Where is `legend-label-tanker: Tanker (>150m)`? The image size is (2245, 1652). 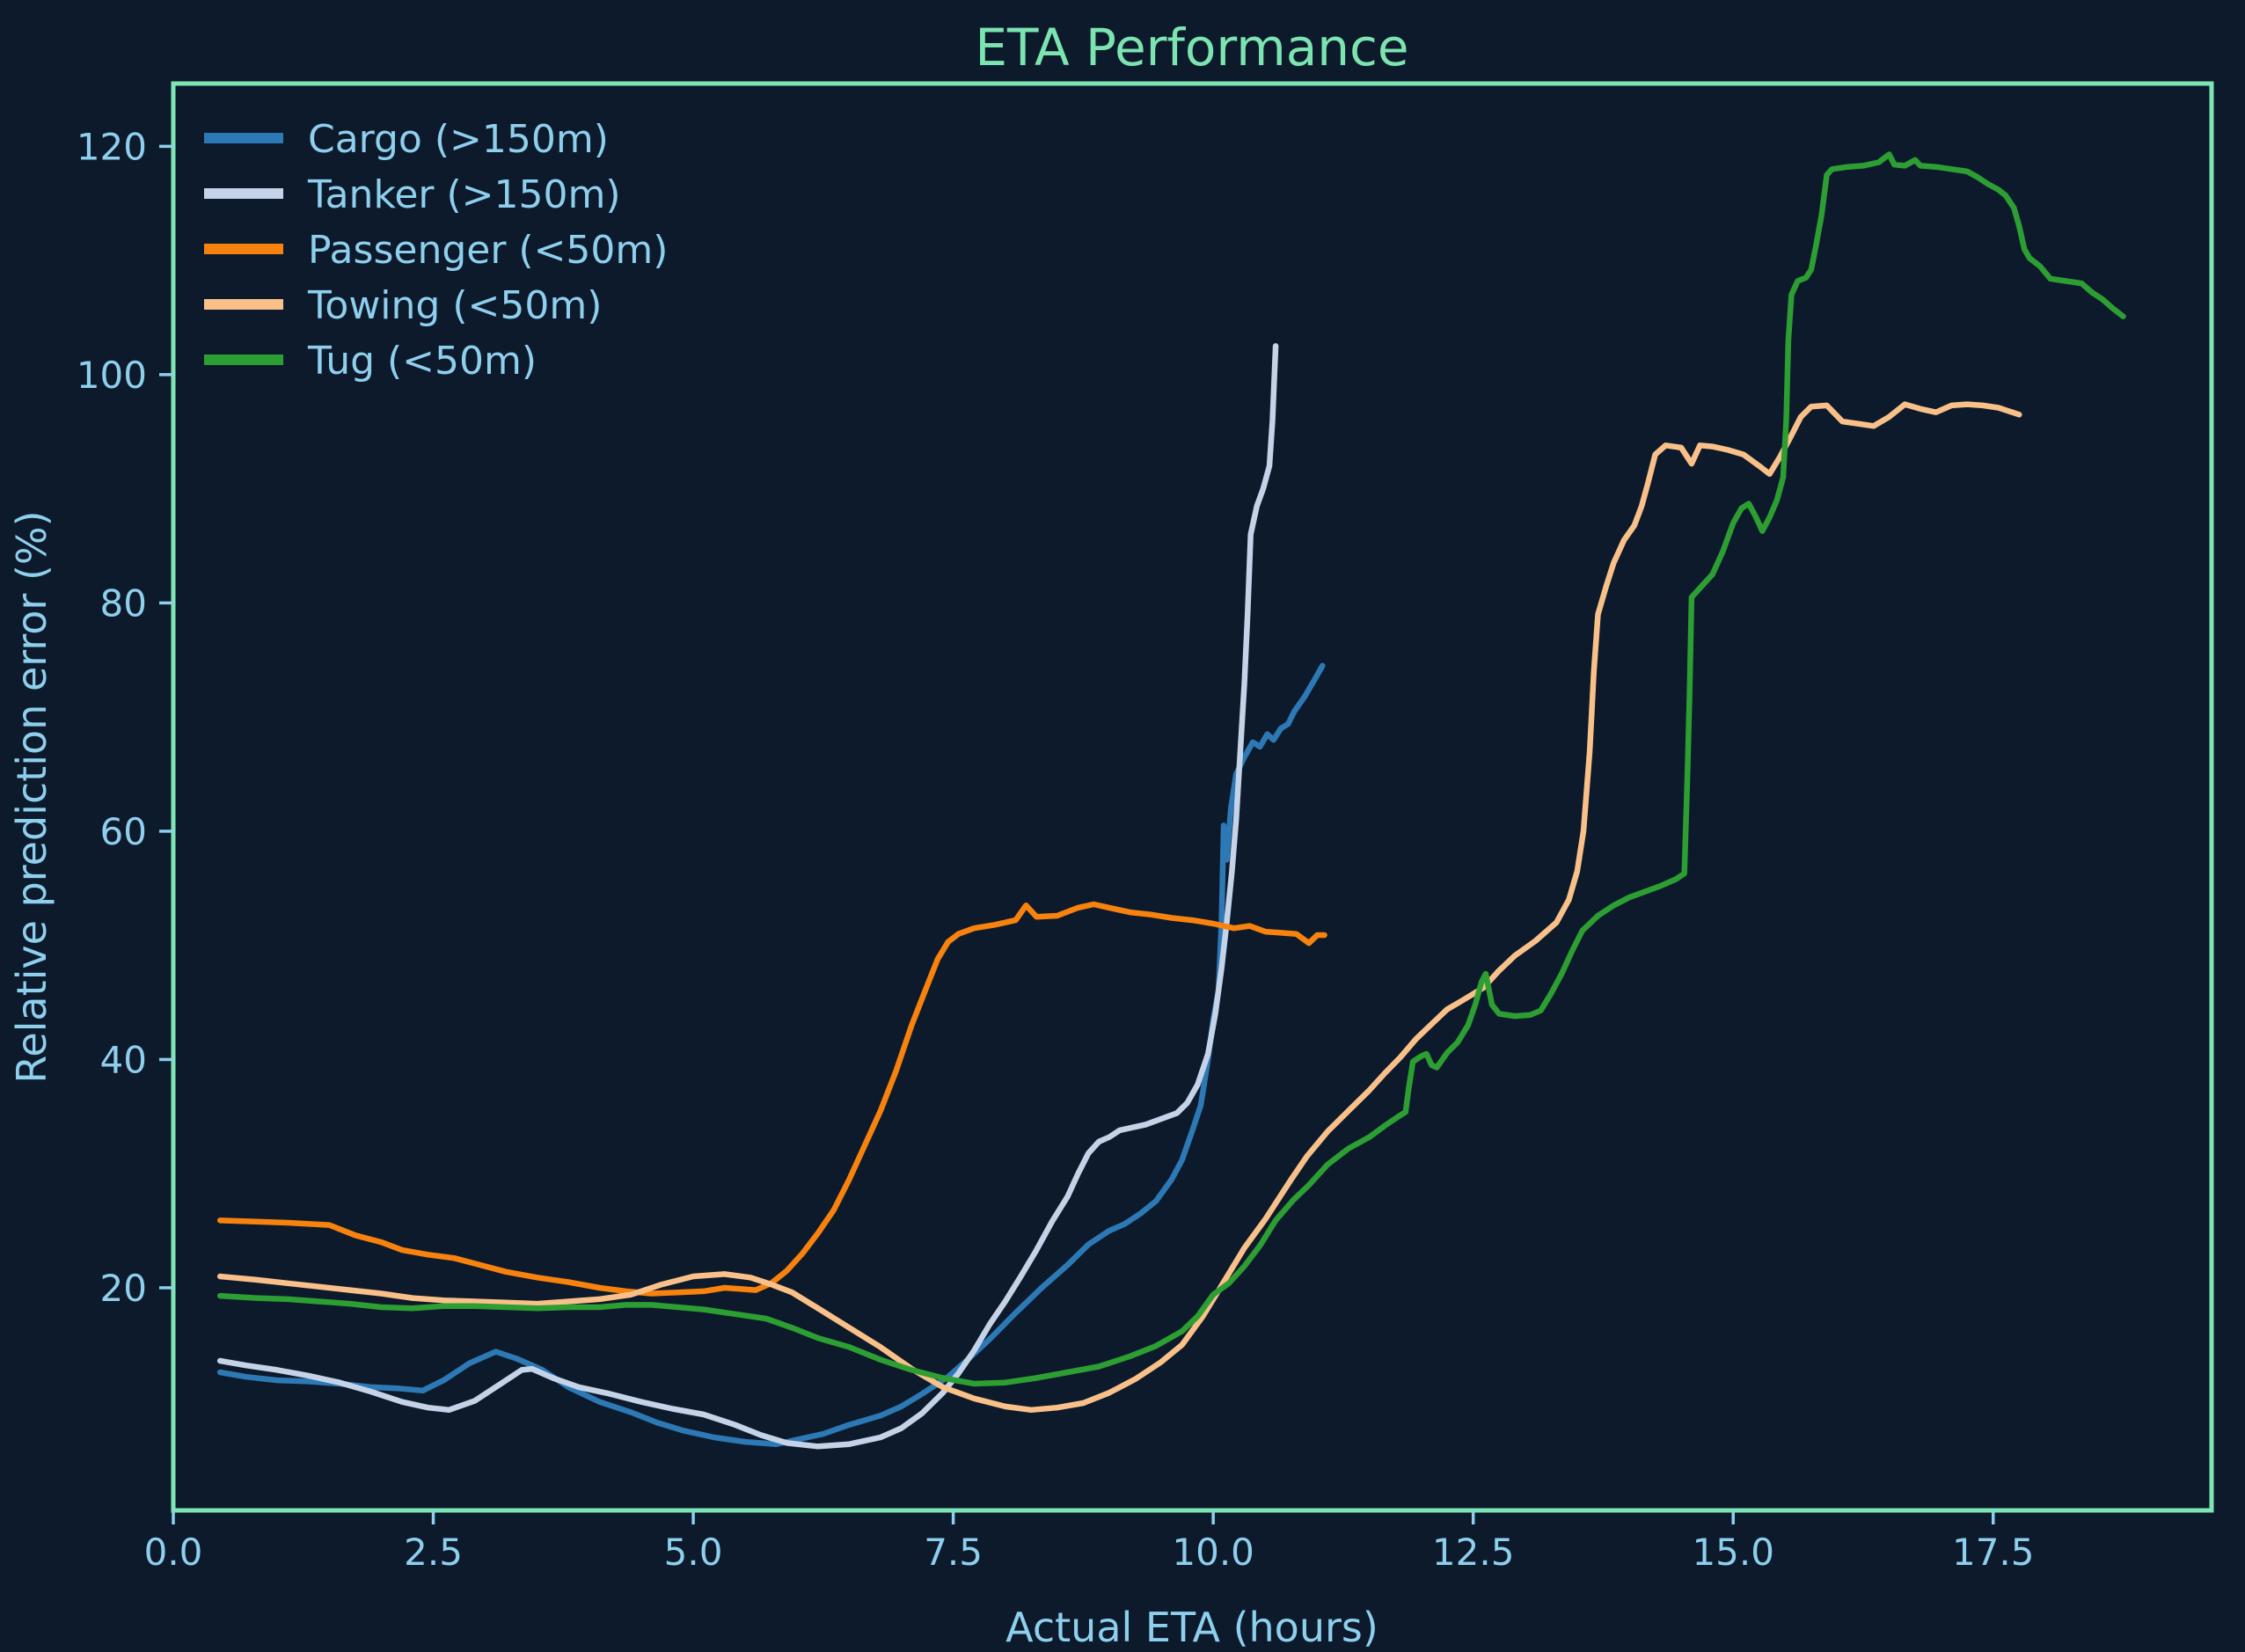 legend-label-tanker: Tanker (>150m) is located at coordinates (464, 194).